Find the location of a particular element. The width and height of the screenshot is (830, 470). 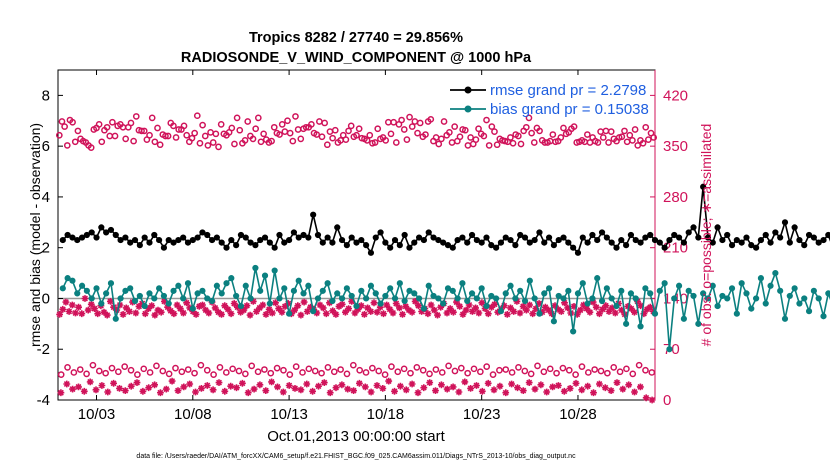

x-tick-label: 10/08 is located at coordinates (193, 414).